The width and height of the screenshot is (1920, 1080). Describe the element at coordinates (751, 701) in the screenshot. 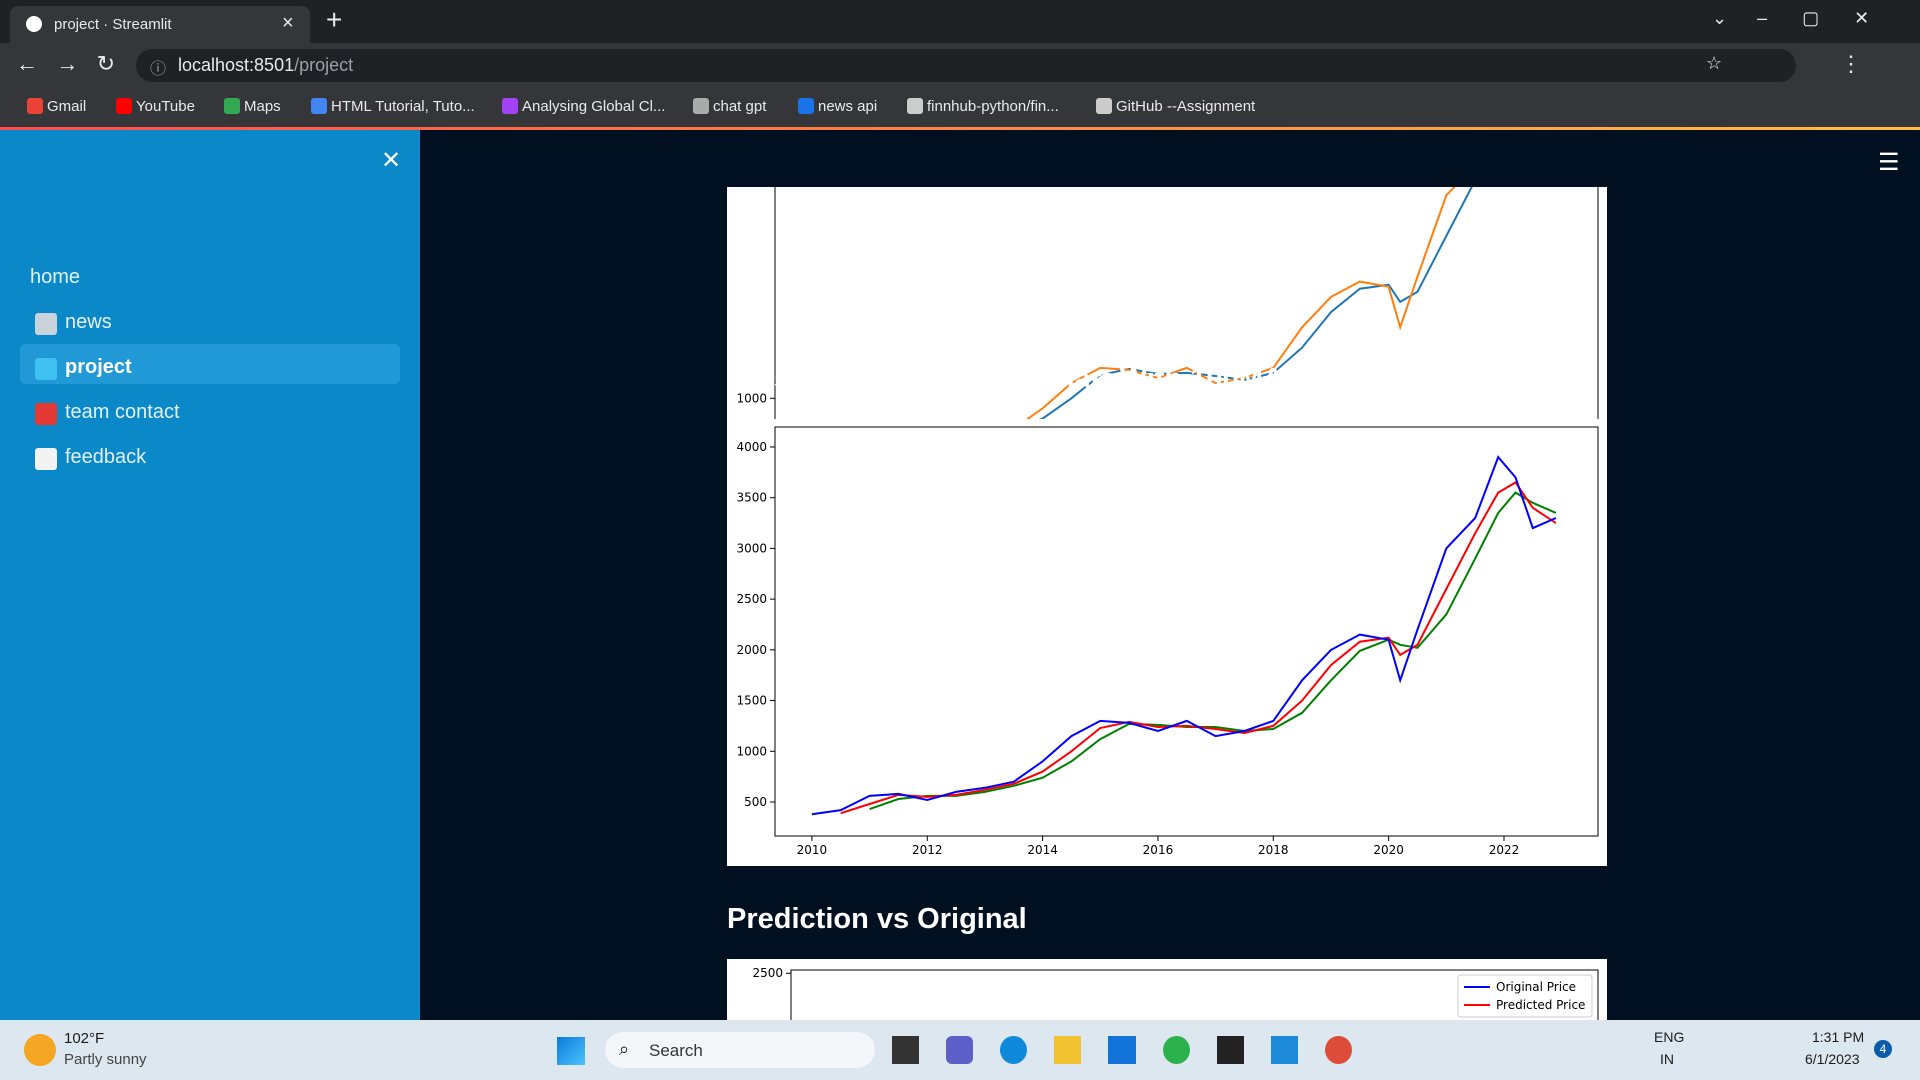

I see `y-tick-label: 1500` at that location.